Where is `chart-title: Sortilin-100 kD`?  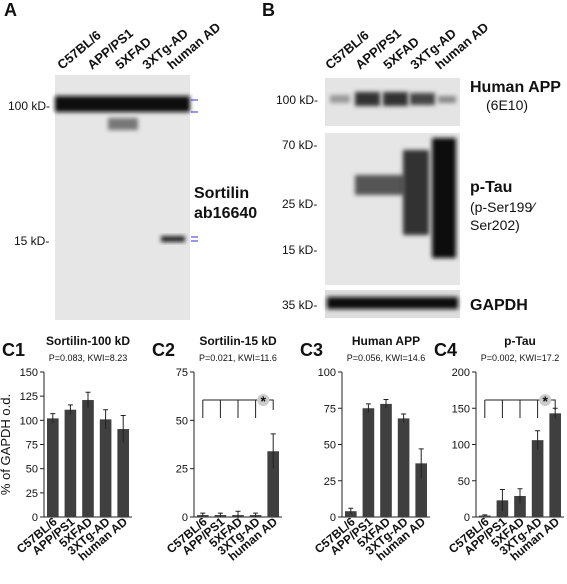
chart-title: Sortilin-100 kD is located at coordinates (88, 341).